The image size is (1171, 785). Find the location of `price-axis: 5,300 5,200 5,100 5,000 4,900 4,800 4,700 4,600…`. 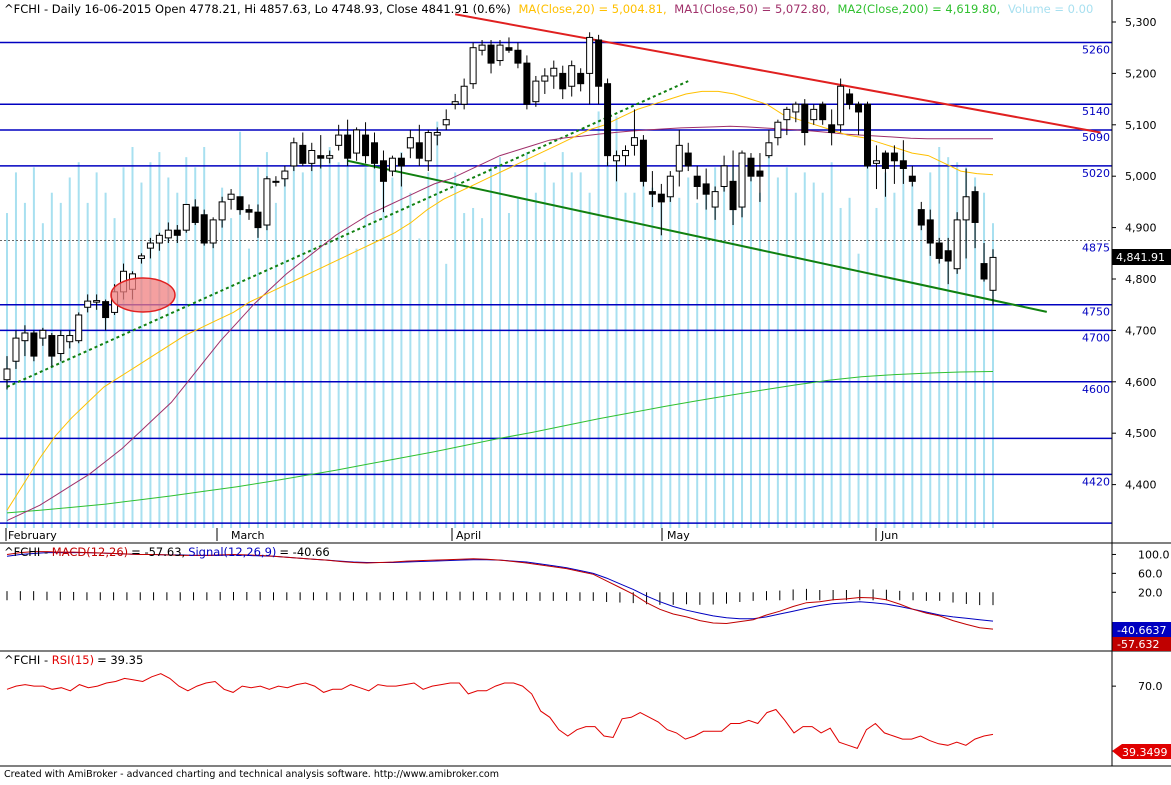

price-axis: 5,300 5,200 5,100 5,000 4,900 4,800 4,700 4,600… is located at coordinates (1134, 254).